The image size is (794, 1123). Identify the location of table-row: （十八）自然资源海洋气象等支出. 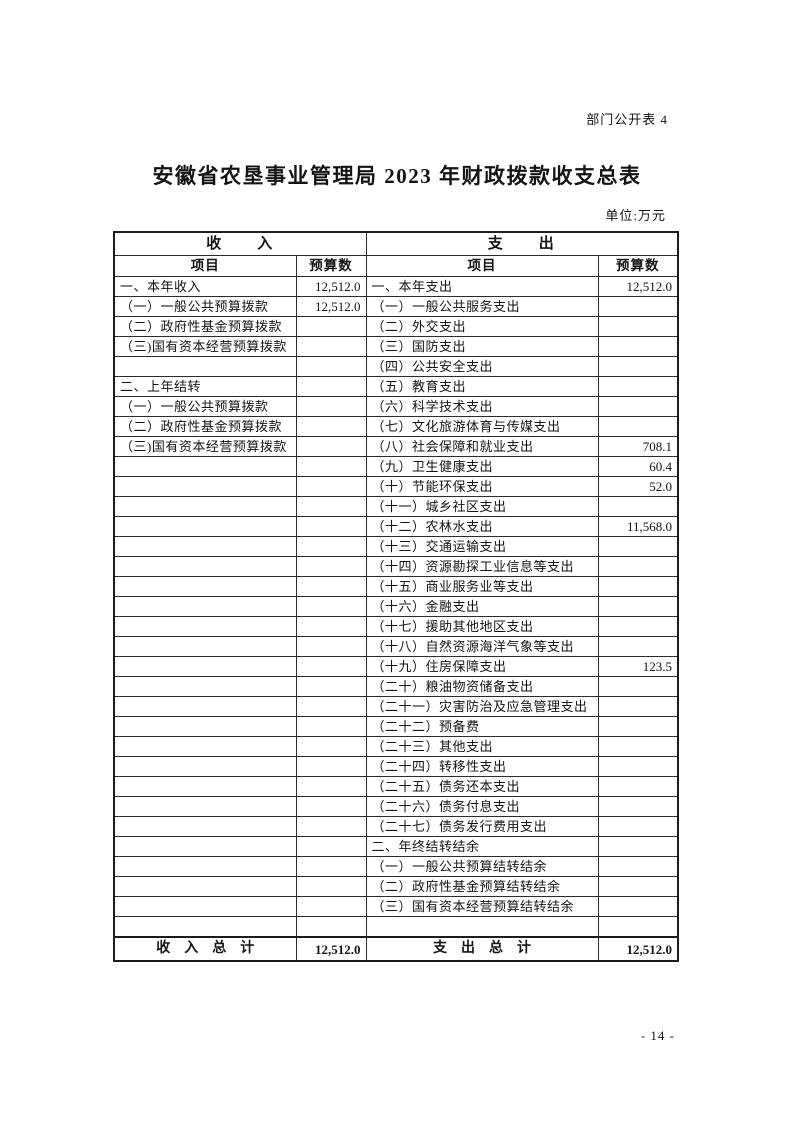
(396, 646).